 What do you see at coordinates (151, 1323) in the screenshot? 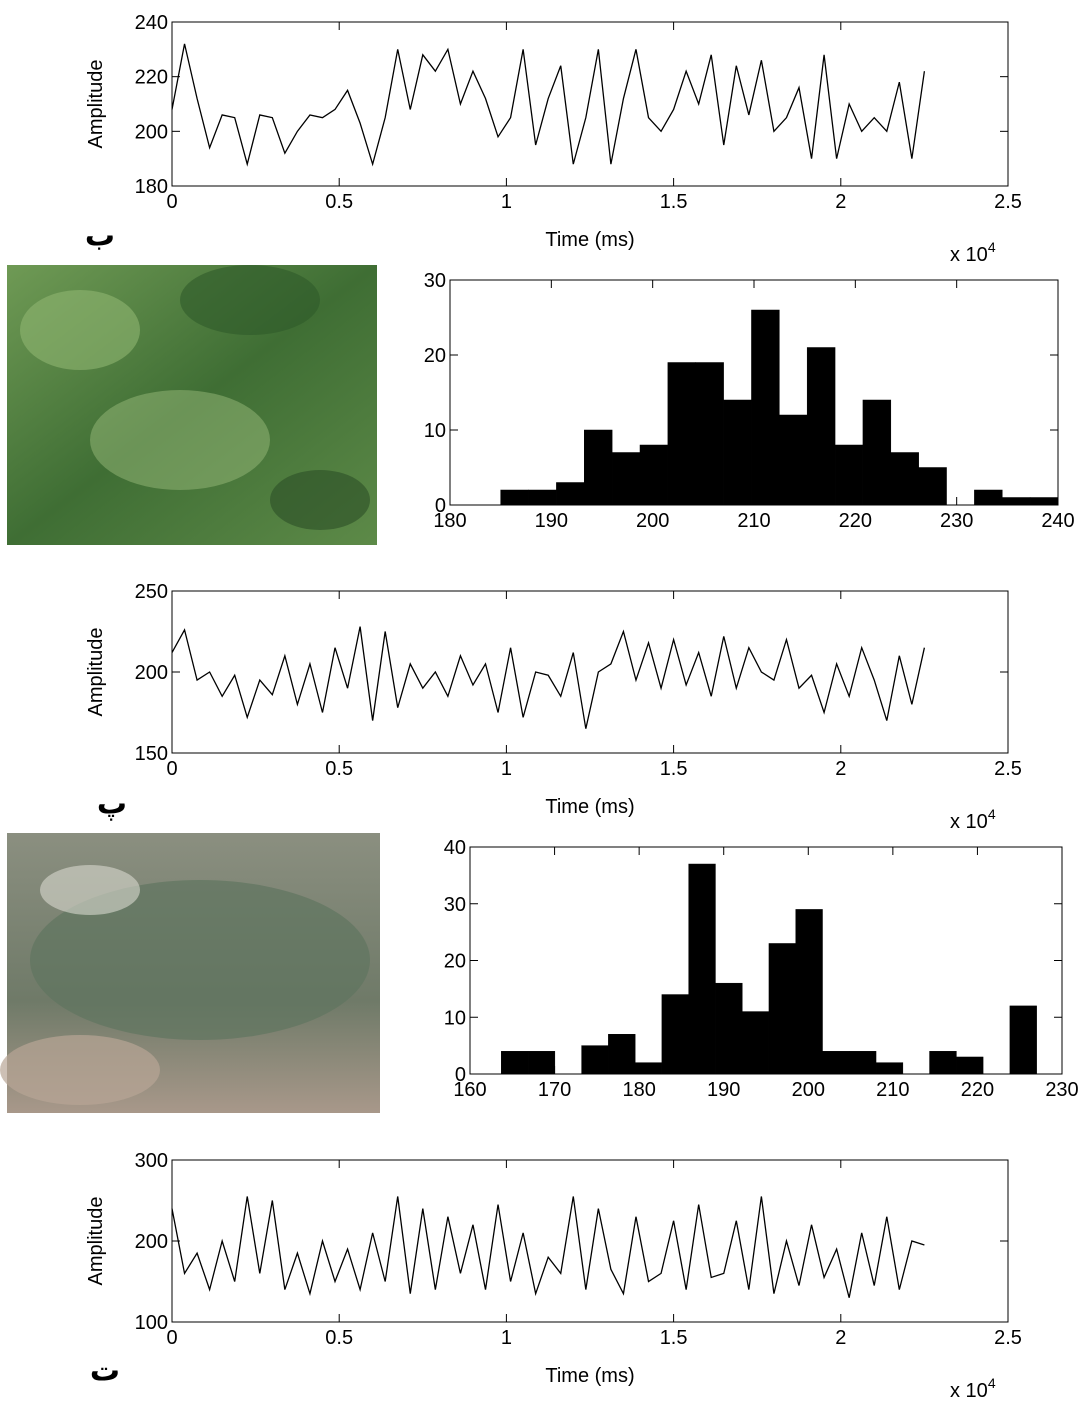
I see `y-tick-label: 100` at bounding box center [151, 1323].